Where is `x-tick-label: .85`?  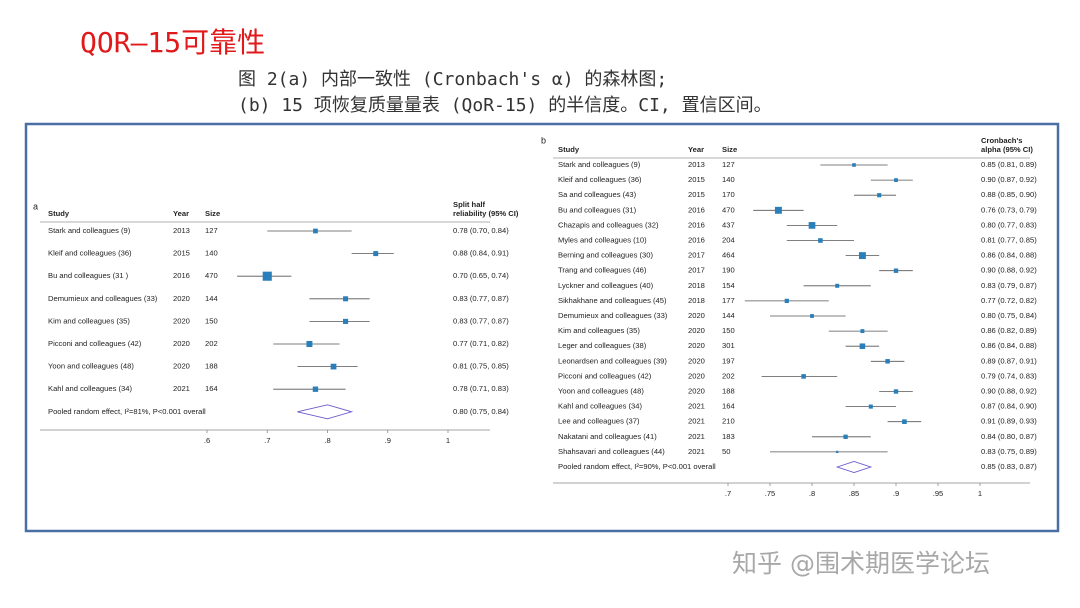
x-tick-label: .85 is located at coordinates (854, 493).